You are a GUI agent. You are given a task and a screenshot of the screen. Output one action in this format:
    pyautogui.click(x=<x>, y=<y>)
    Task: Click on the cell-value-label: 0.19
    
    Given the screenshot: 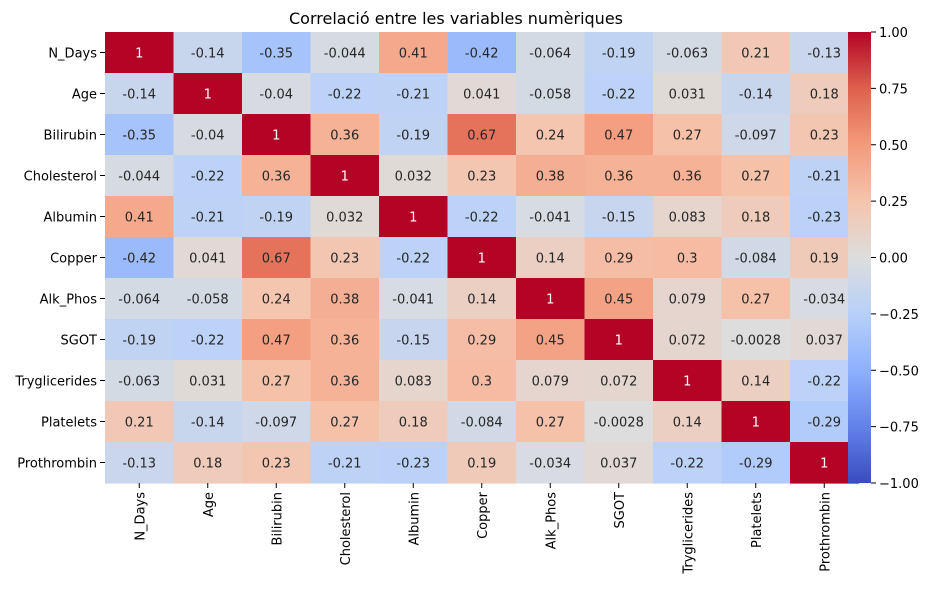 What is the action you would take?
    pyautogui.click(x=481, y=464)
    